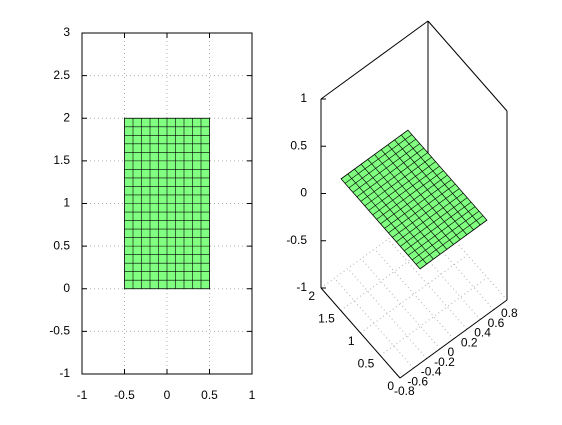 This screenshot has height=425, width=562. I want to click on z-tick-label: 0, so click(303, 193).